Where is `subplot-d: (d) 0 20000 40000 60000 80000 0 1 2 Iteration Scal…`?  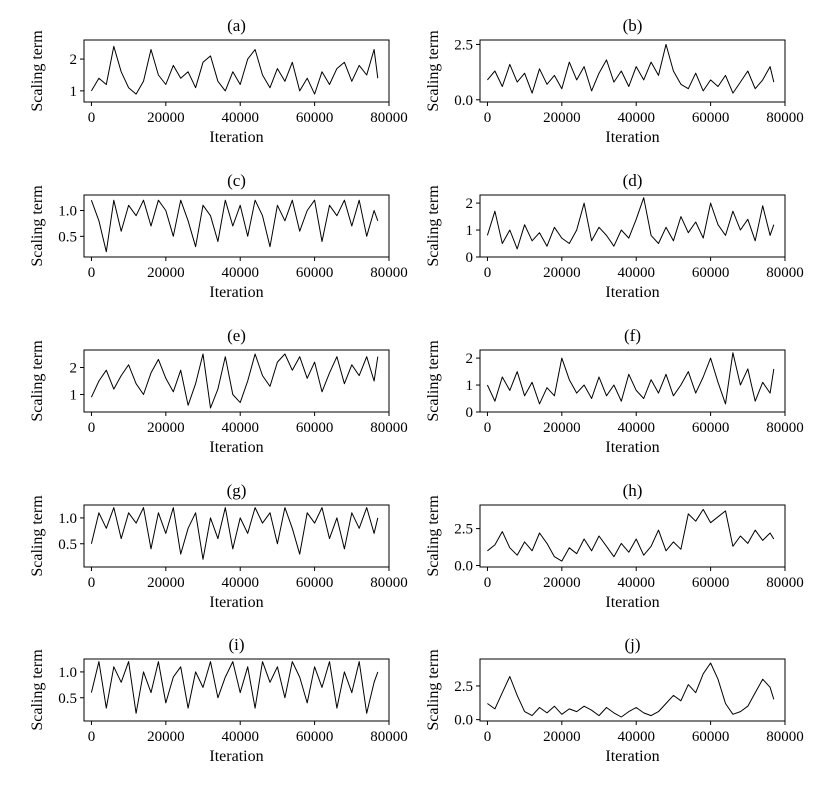
subplot-d: (d) 0 20000 40000 60000 80000 0 1 2 Iteration Scal… is located at coordinates (614, 236).